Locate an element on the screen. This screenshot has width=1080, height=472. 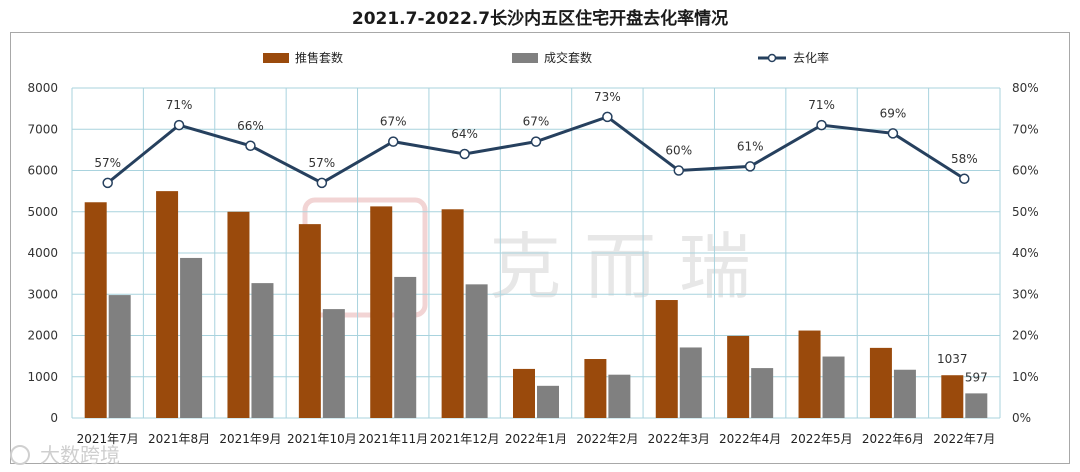
x-tick-label: 2022年1月 is located at coordinates (536, 439).